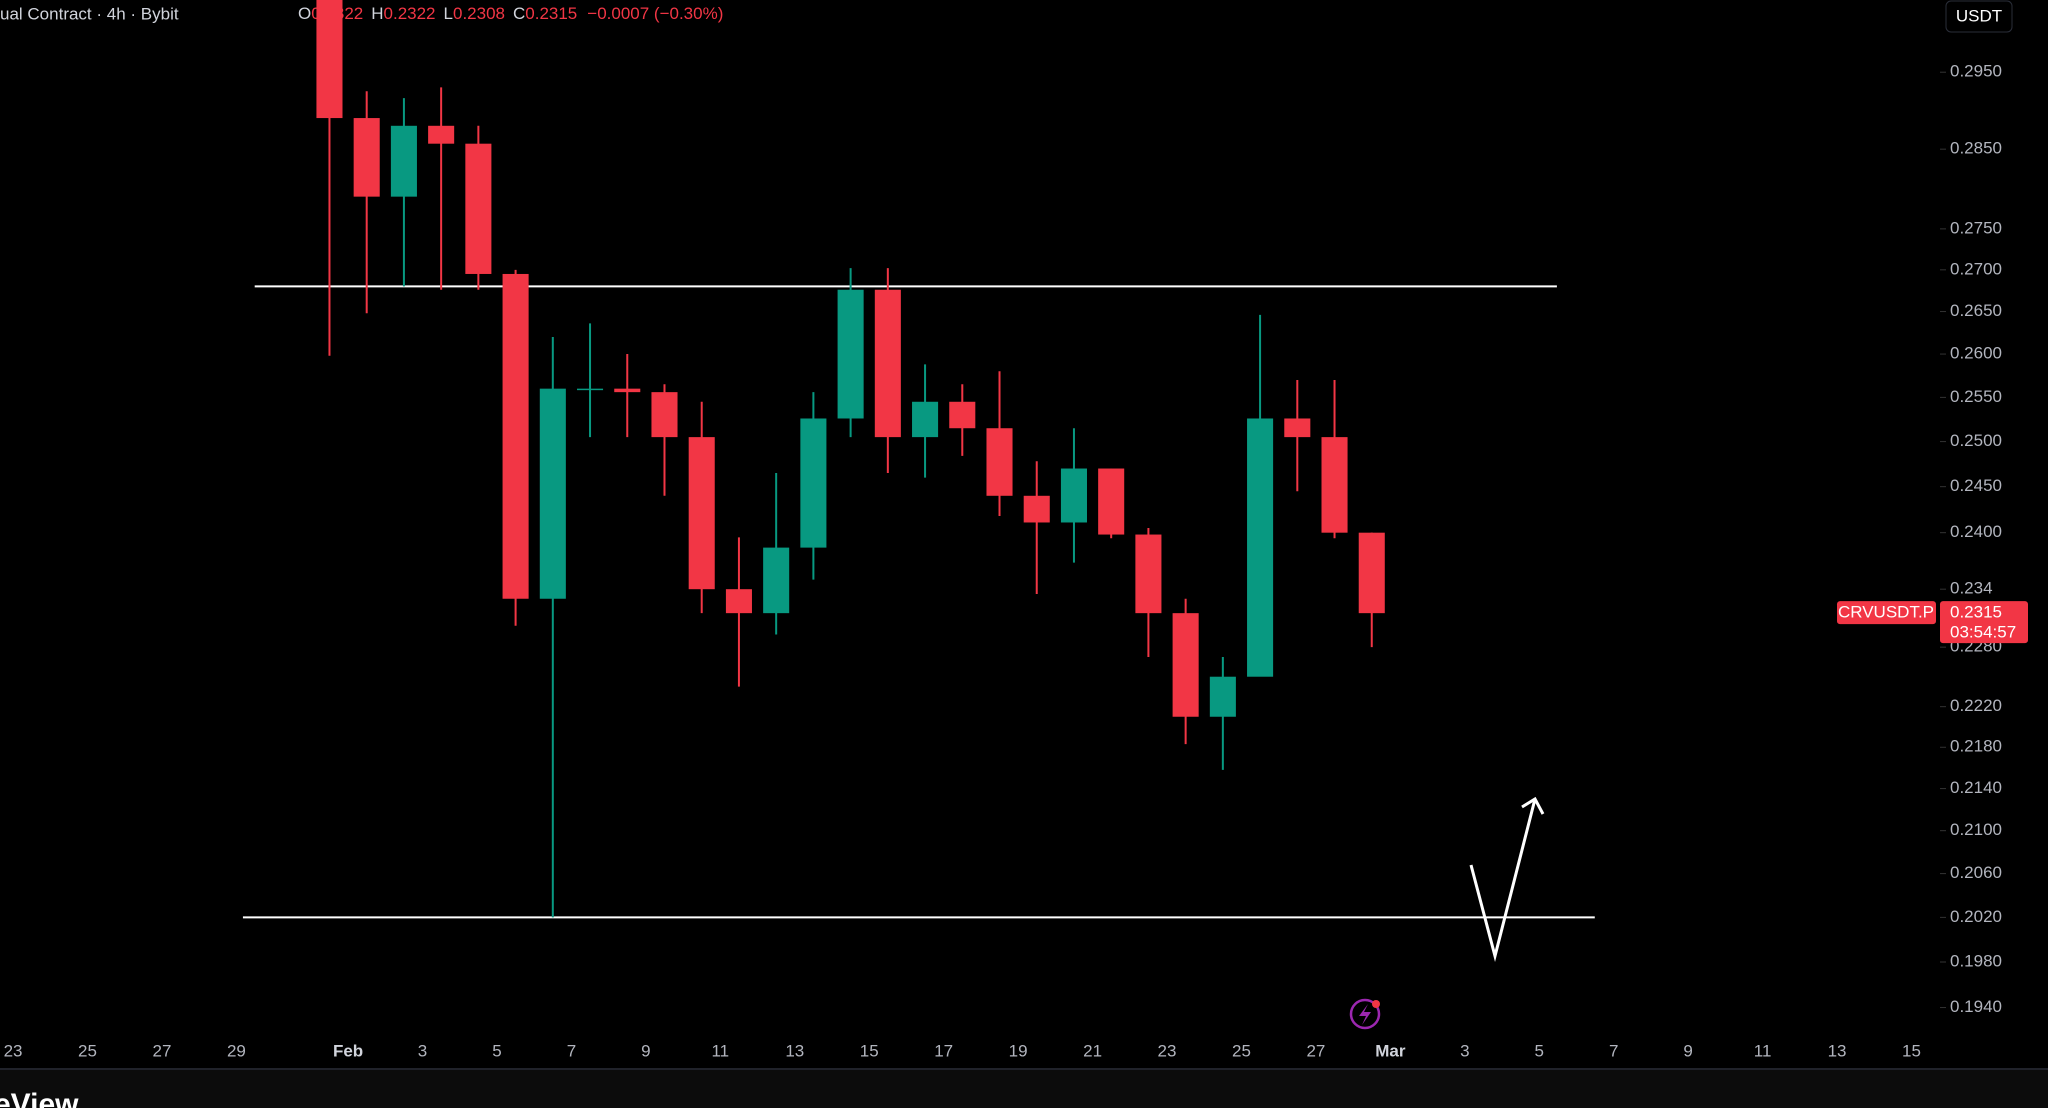  I want to click on currency-label: USDT, so click(1979, 15).